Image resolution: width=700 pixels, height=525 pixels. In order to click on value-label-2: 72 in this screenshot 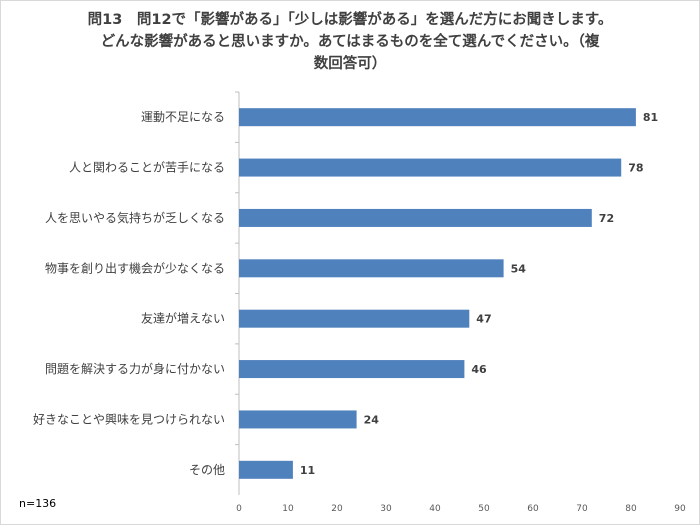, I will do `click(606, 218)`.